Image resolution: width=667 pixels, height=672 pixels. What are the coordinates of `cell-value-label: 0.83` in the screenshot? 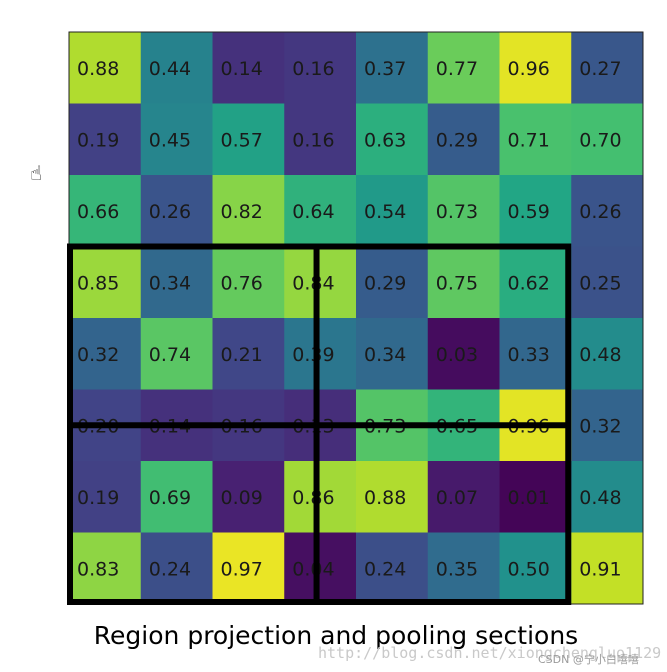 It's located at (98, 569).